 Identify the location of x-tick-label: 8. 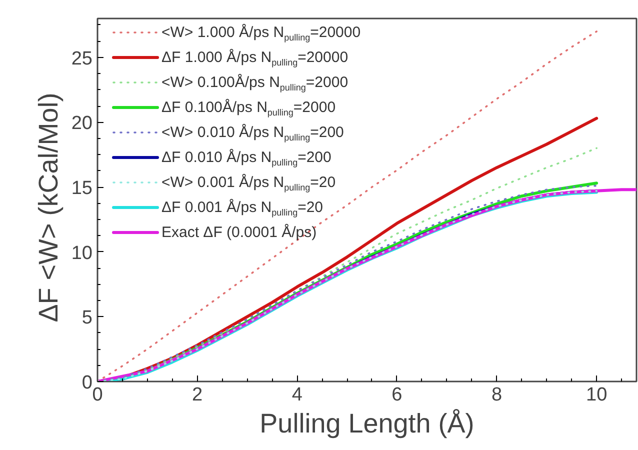
(496, 395).